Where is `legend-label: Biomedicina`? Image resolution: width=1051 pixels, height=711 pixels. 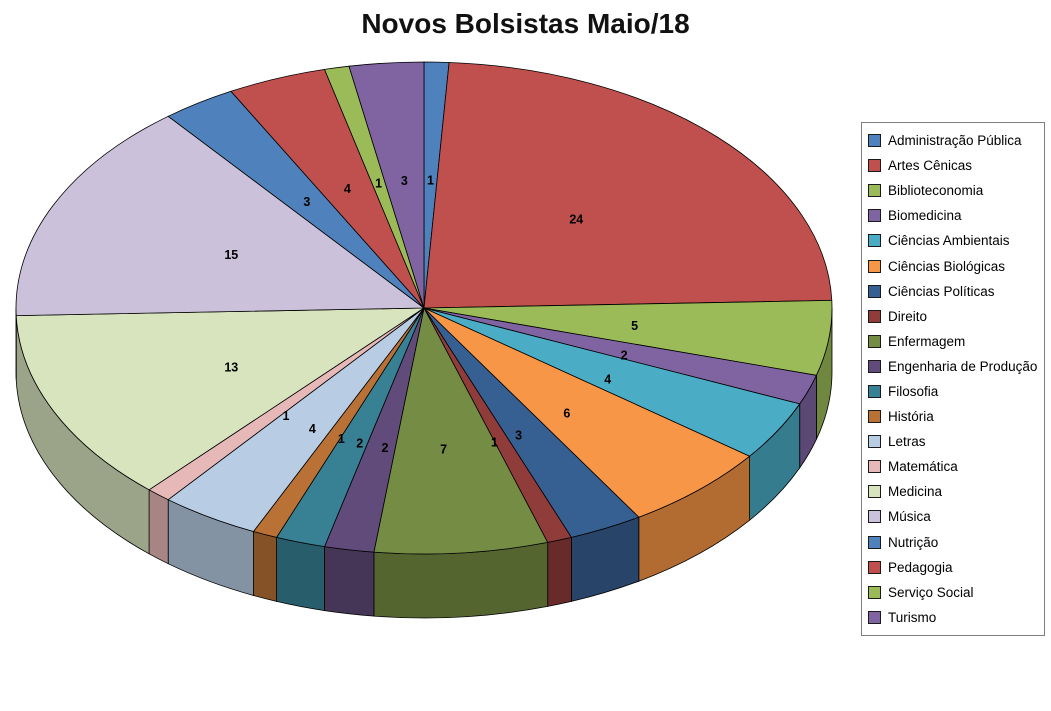
legend-label: Biomedicina is located at coordinates (925, 216).